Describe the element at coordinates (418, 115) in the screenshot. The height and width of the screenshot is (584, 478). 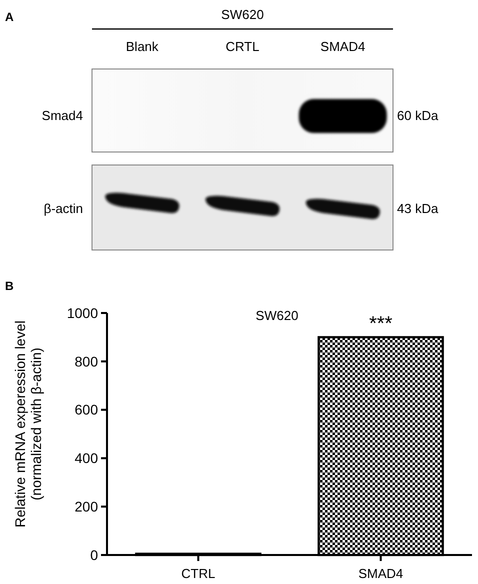
I see `text: 60 kDa` at that location.